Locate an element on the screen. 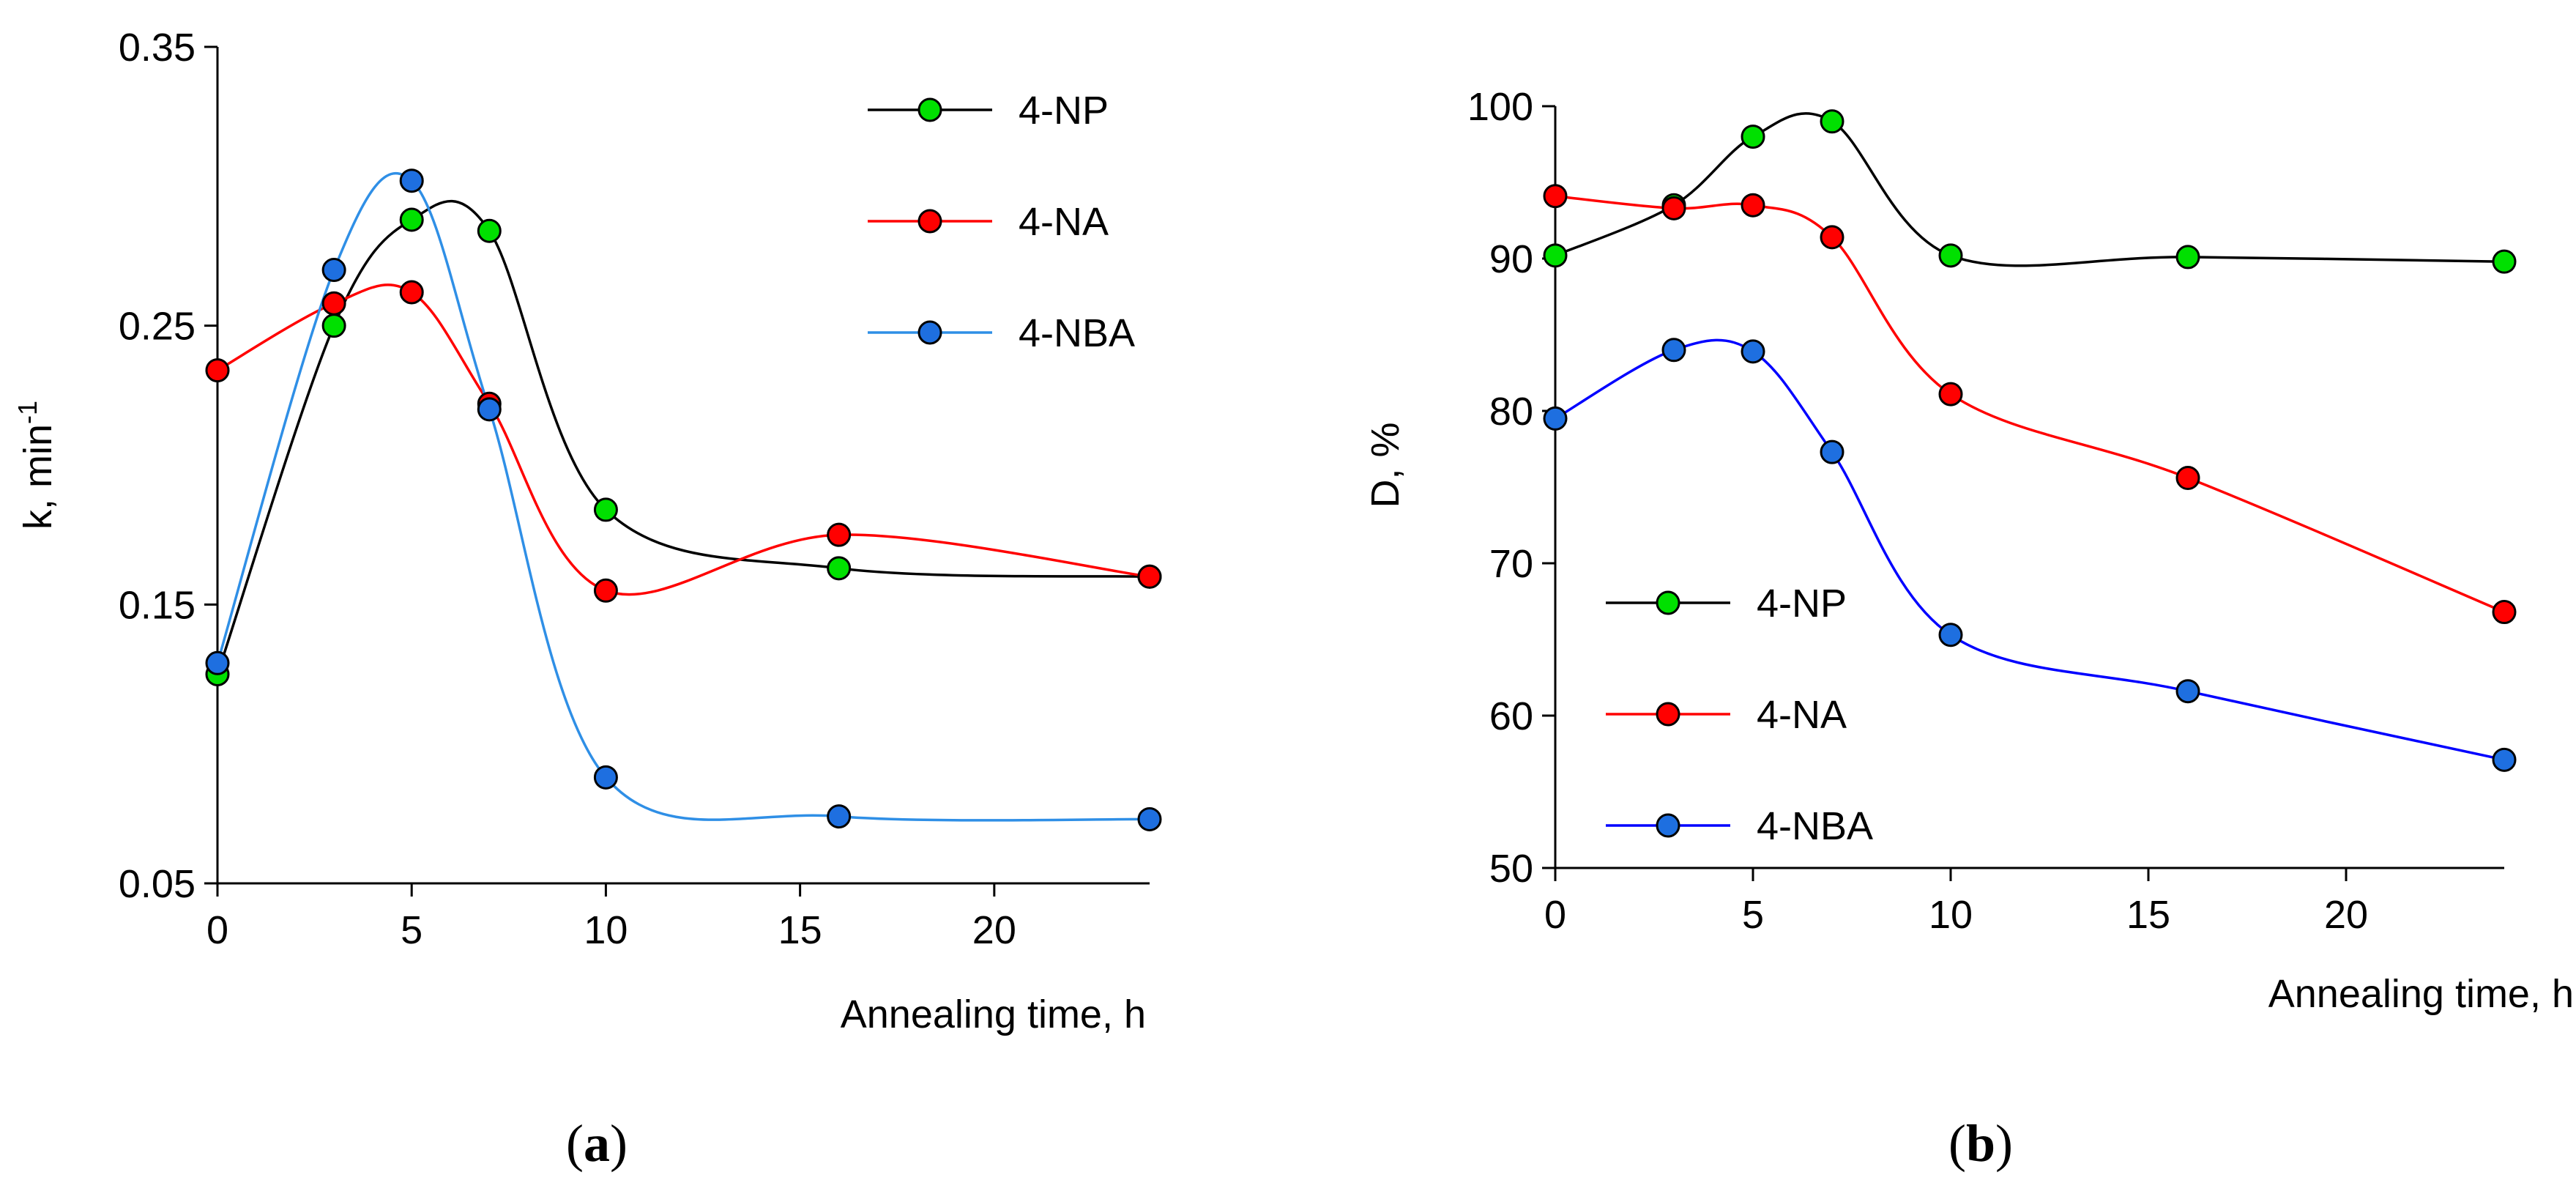 Image resolution: width=2576 pixels, height=1180 pixels. y-tick-label: 60 is located at coordinates (1511, 716).